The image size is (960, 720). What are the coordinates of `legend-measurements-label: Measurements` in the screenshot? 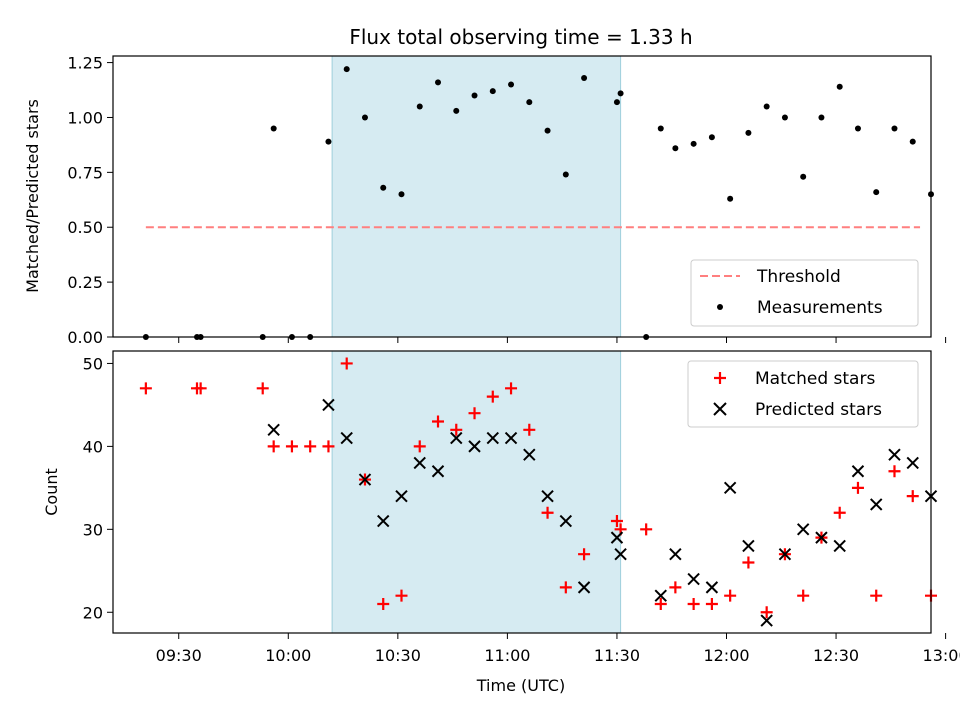 It's located at (820, 308).